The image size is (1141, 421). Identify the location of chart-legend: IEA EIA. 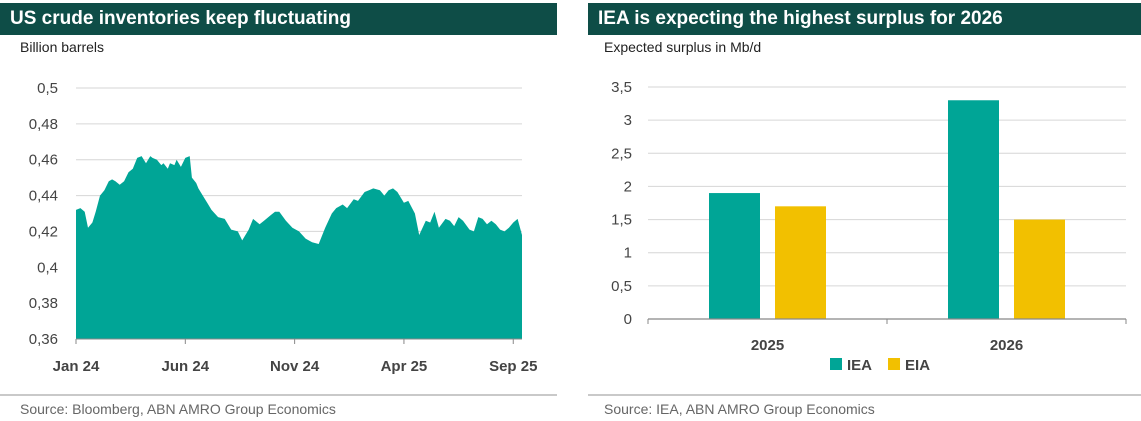
(880, 365).